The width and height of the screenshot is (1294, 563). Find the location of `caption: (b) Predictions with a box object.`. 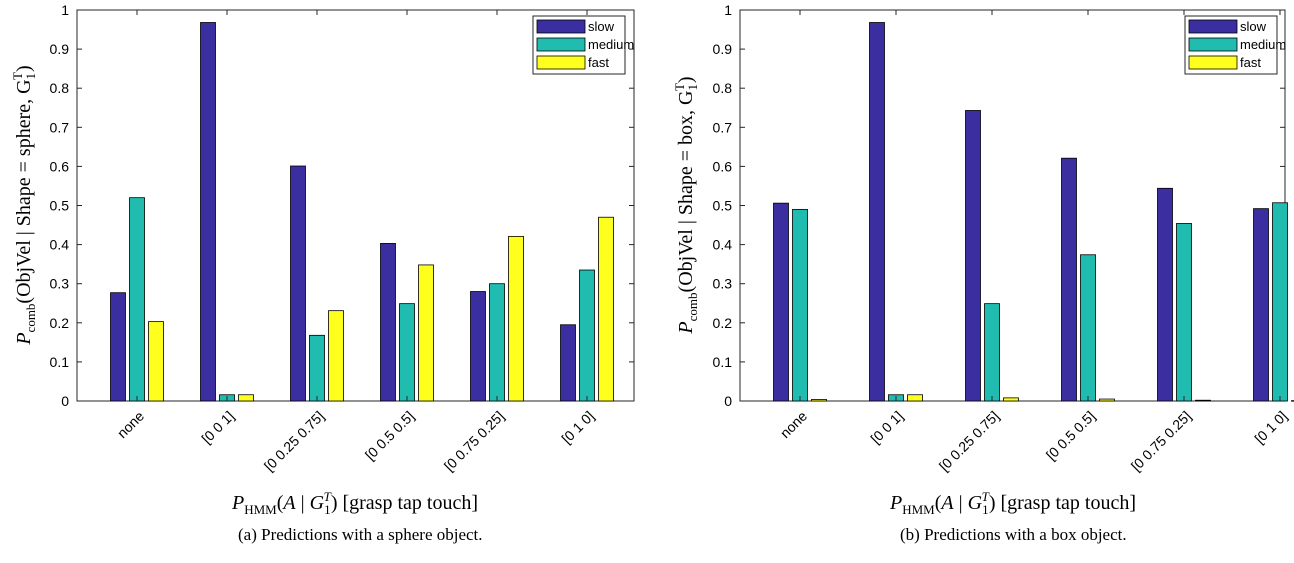

caption: (b) Predictions with a box object. is located at coordinates (1013, 534).